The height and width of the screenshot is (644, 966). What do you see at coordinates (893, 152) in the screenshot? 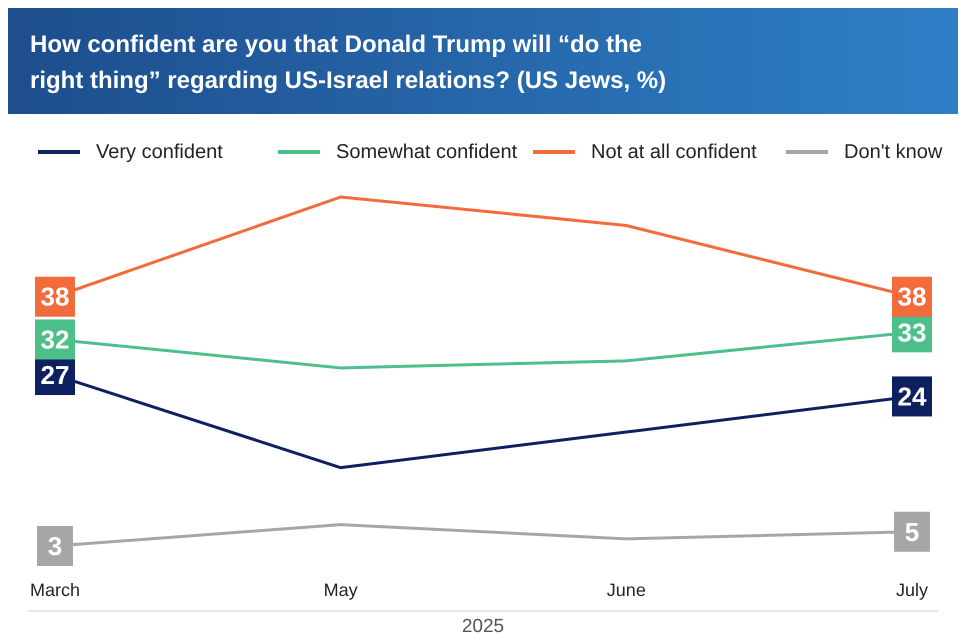
I see `legend-label: Don't know` at bounding box center [893, 152].